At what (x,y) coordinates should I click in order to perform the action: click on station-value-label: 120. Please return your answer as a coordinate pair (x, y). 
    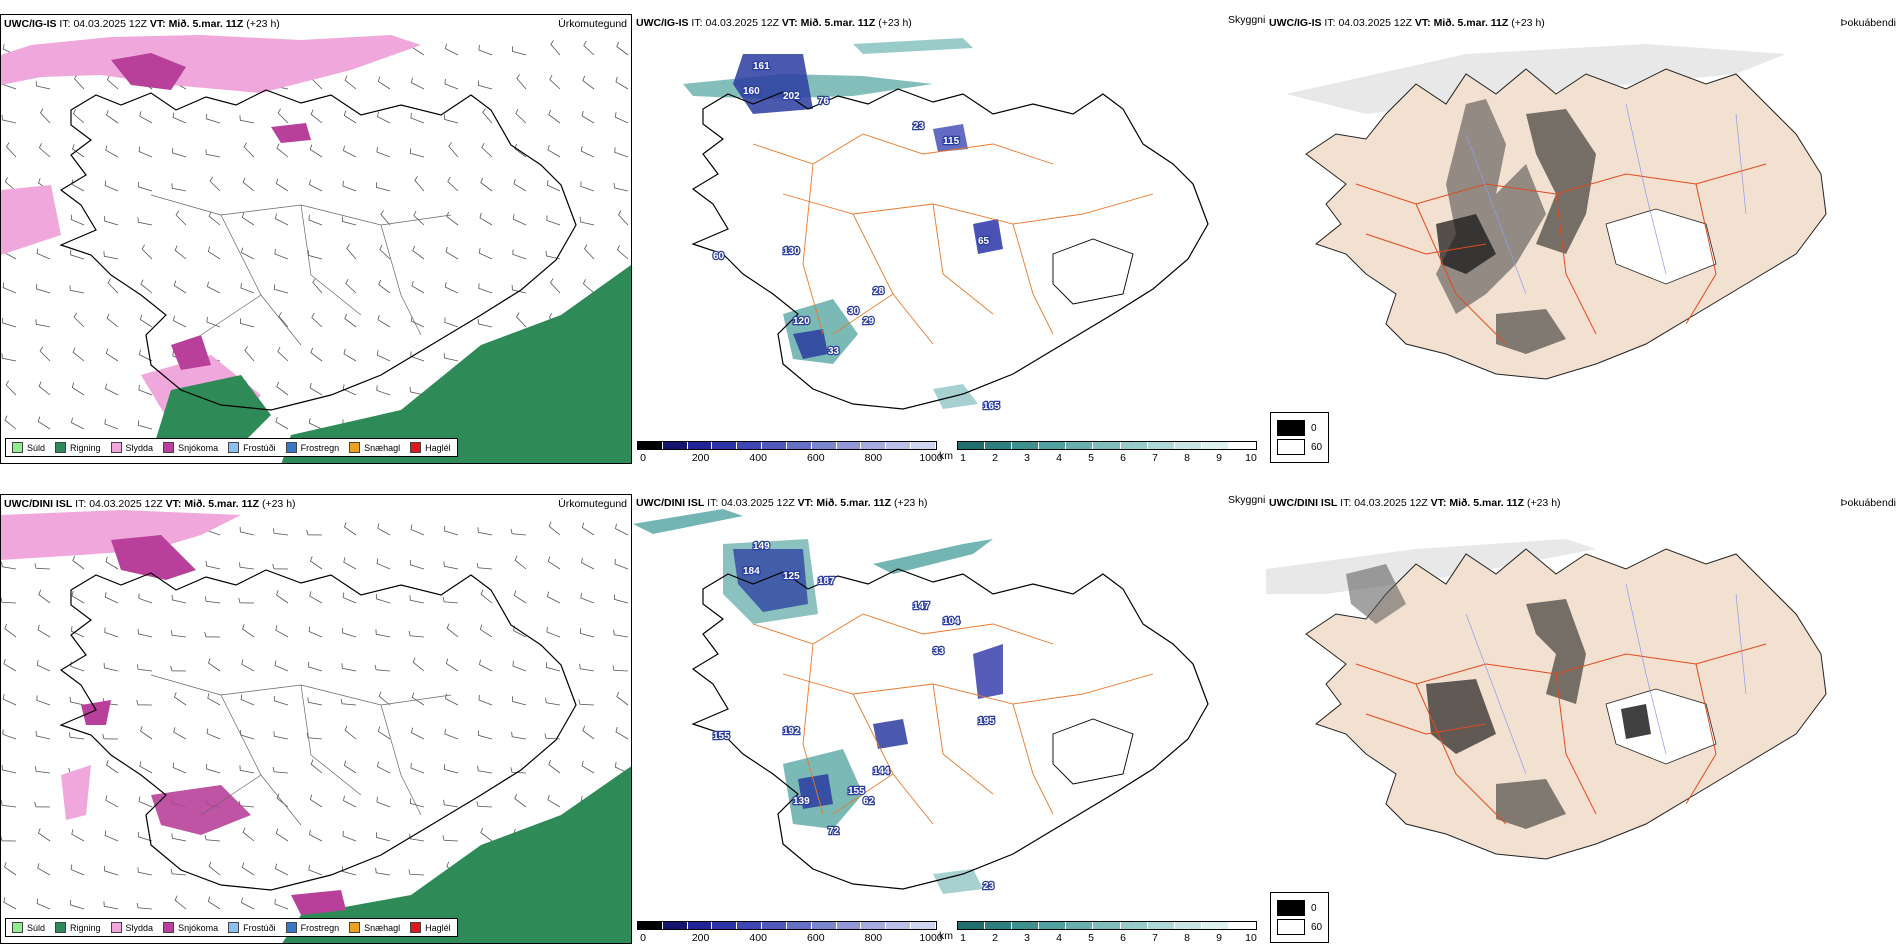
    Looking at the image, I should click on (801, 321).